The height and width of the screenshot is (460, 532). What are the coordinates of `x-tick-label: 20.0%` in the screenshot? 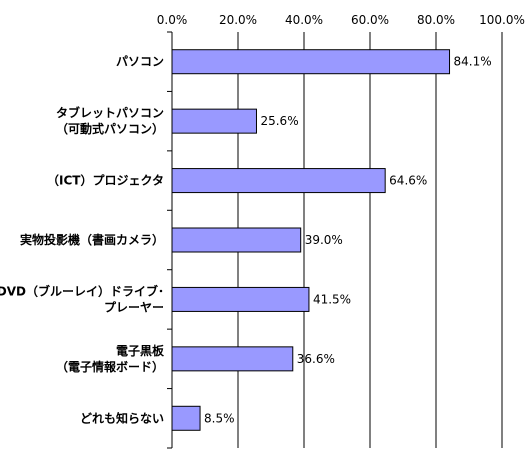 It's located at (238, 20).